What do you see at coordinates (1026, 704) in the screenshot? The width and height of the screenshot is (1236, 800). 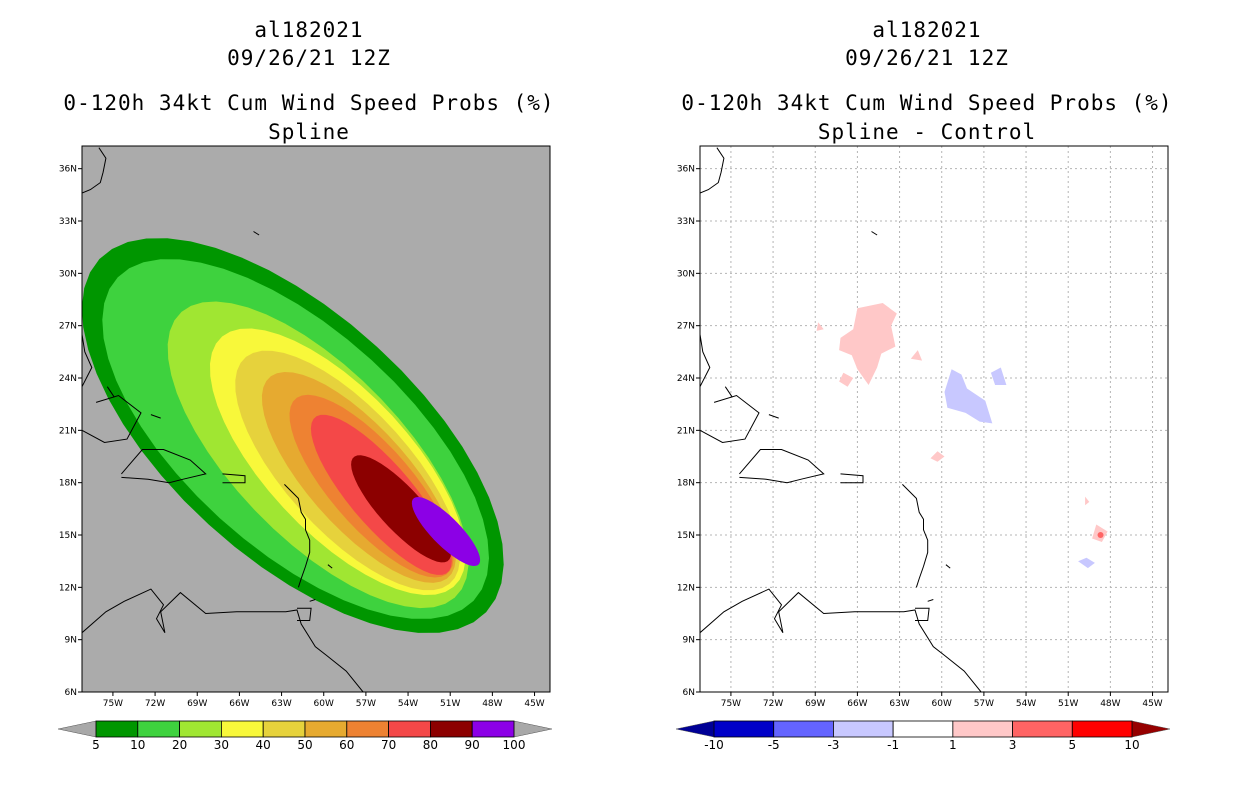 I see `lon-label: 54W` at bounding box center [1026, 704].